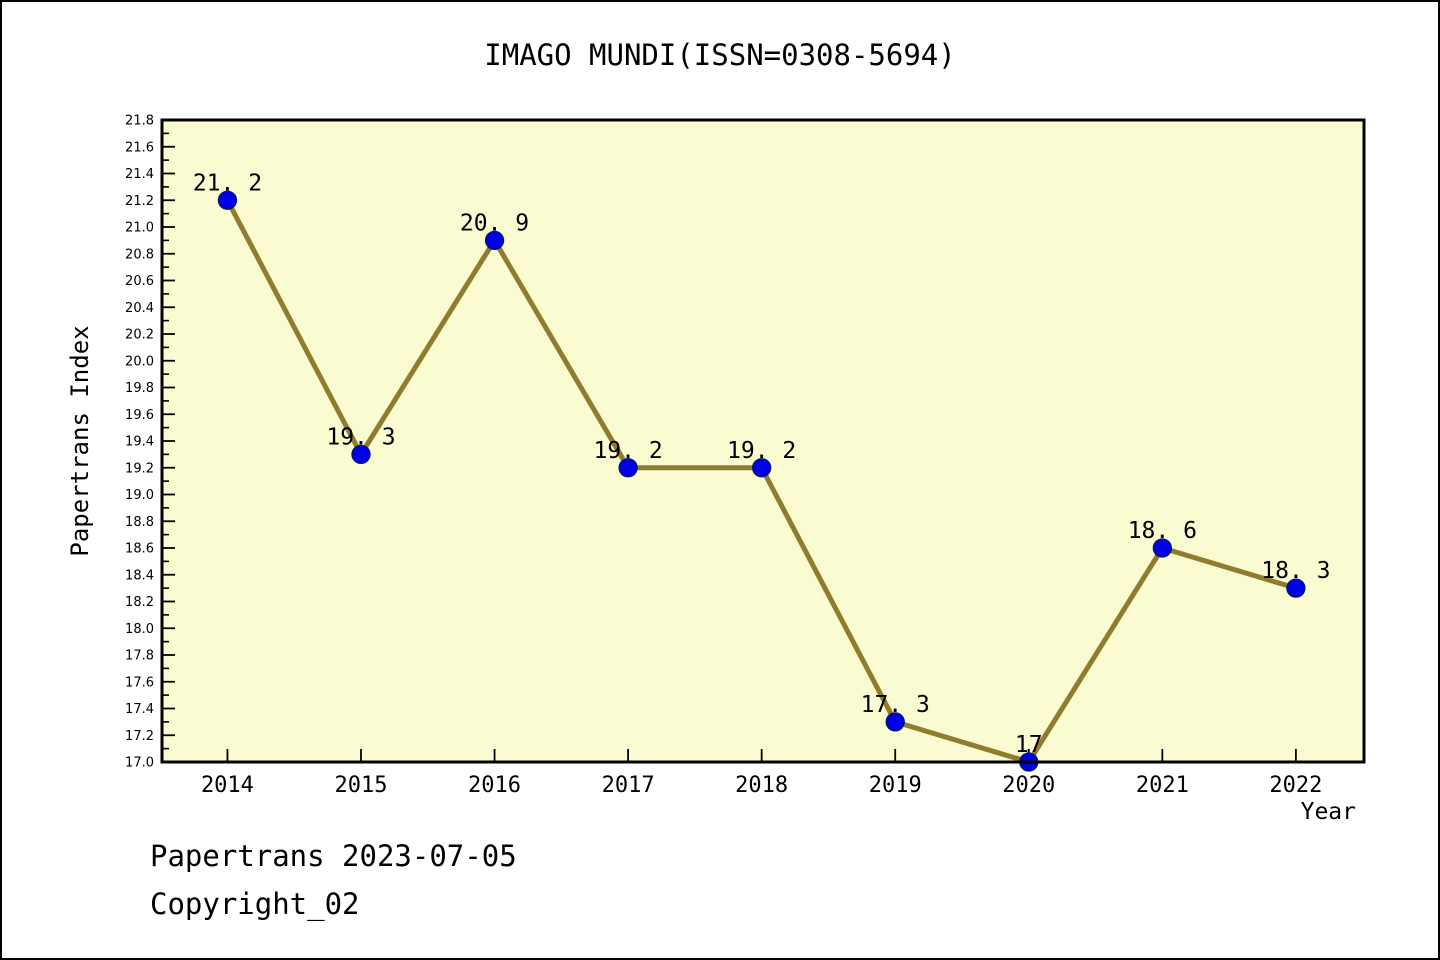 Image resolution: width=1440 pixels, height=960 pixels. Describe the element at coordinates (139, 629) in the screenshot. I see `y-tick-label: 18.0` at that location.